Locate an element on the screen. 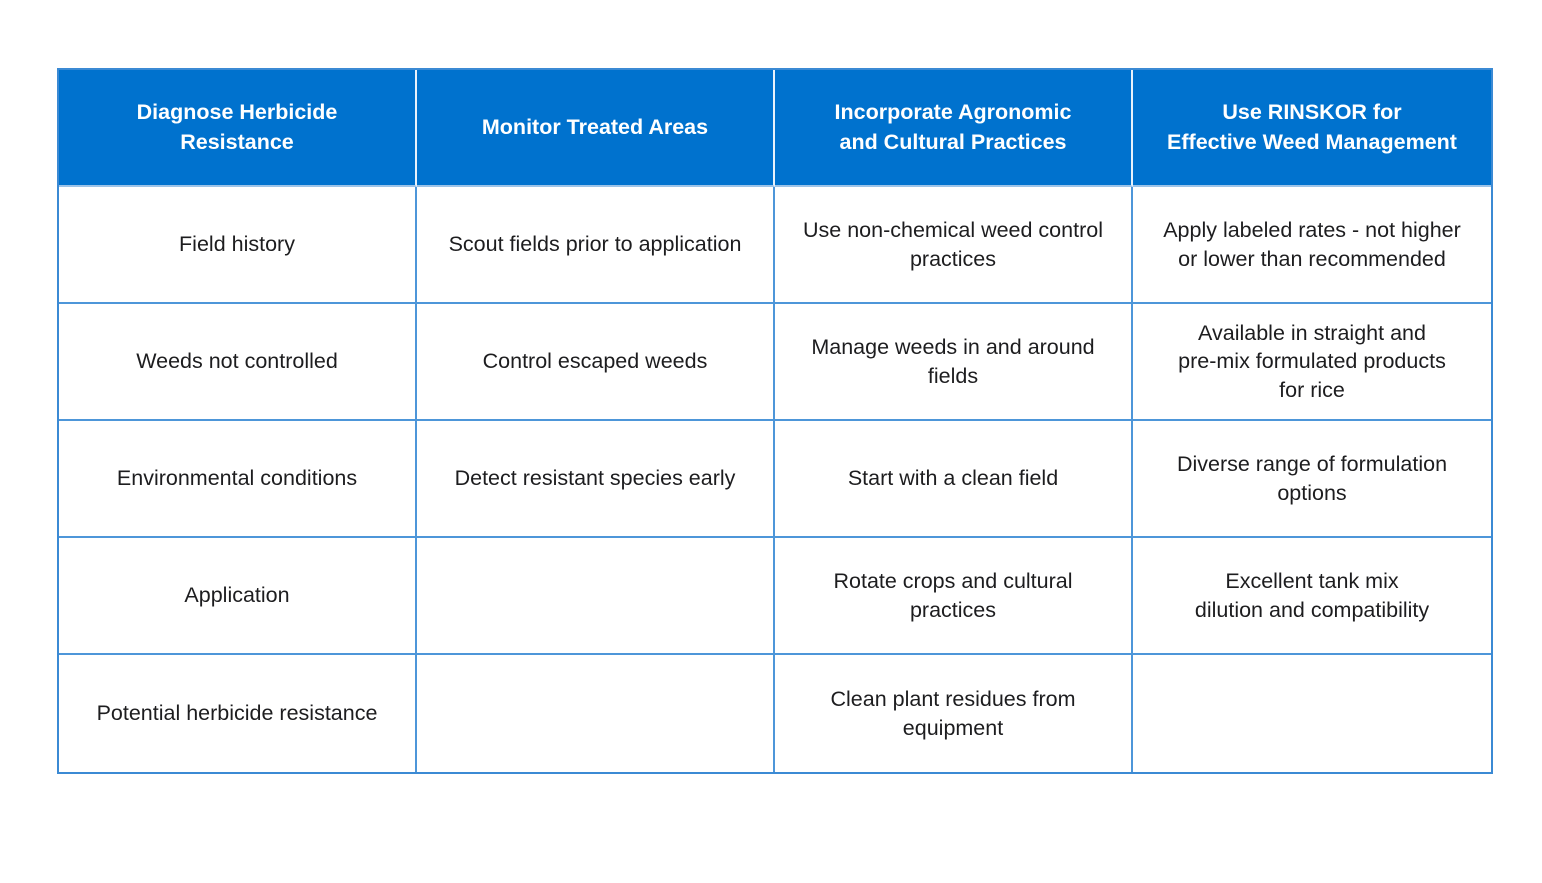 This screenshot has width=1542, height=883. table-cell: Potential herbicide resistance is located at coordinates (238, 713).